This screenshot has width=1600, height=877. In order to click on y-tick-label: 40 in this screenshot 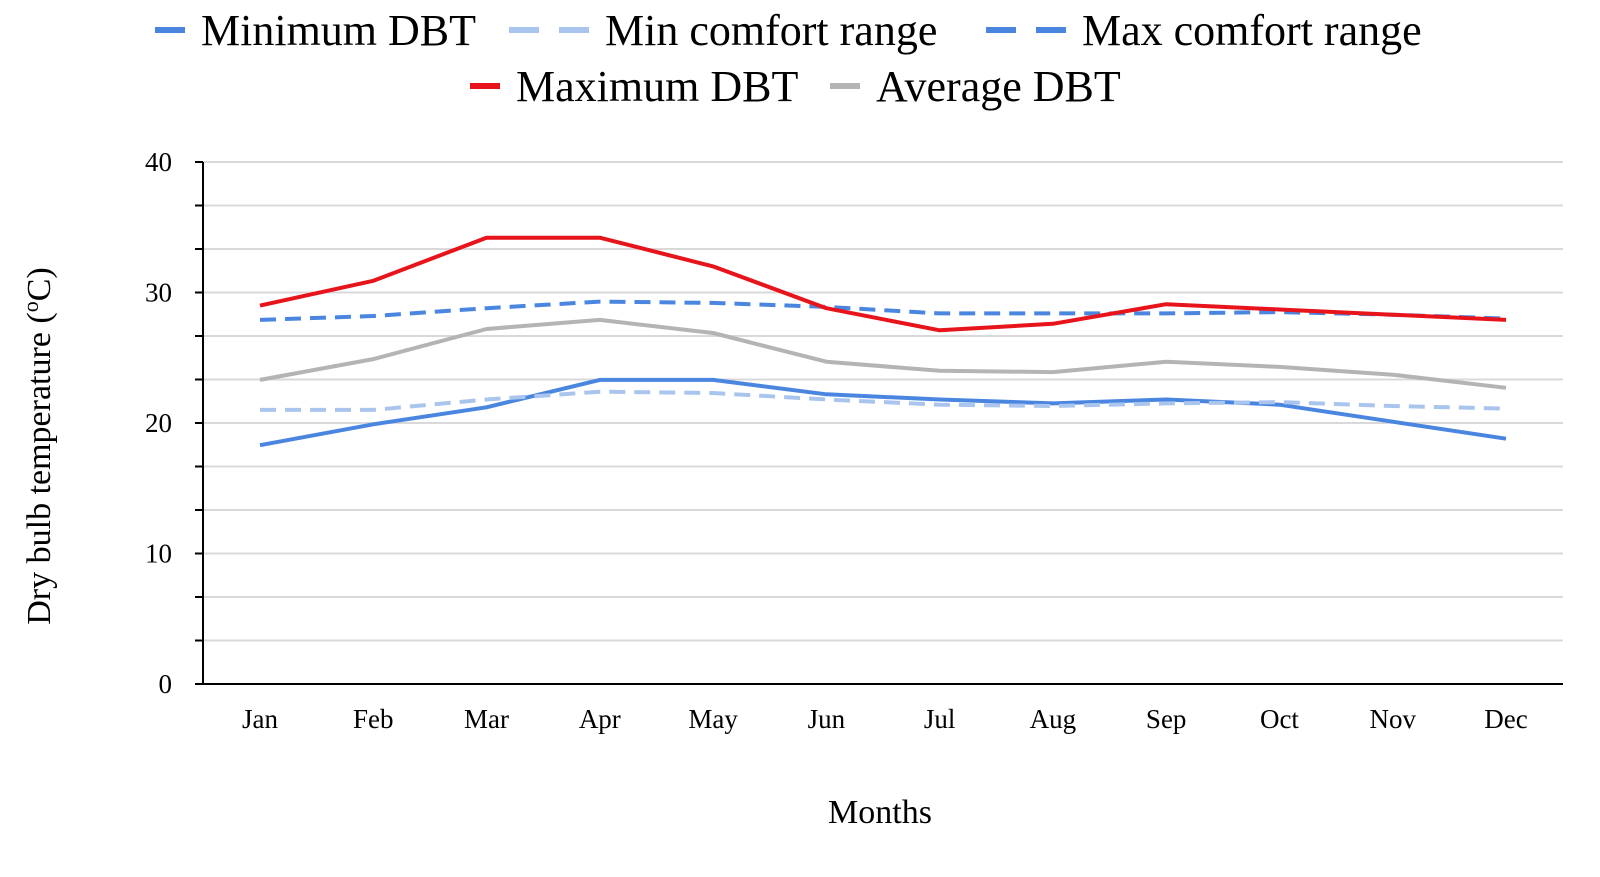, I will do `click(158, 162)`.